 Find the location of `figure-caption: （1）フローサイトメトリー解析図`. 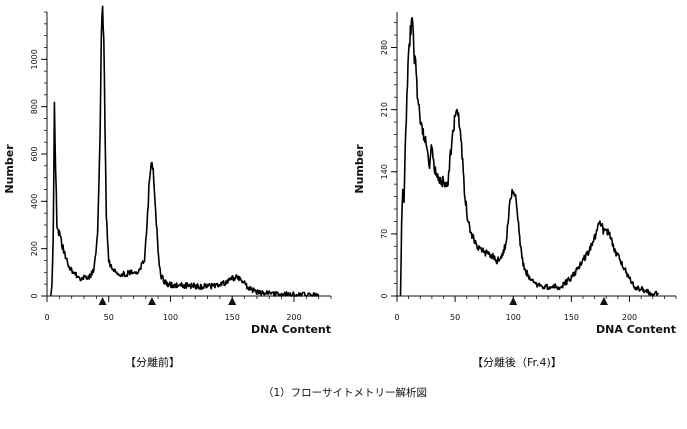

figure-caption: （1）フローサイトメトリー解析図 is located at coordinates (345, 393).